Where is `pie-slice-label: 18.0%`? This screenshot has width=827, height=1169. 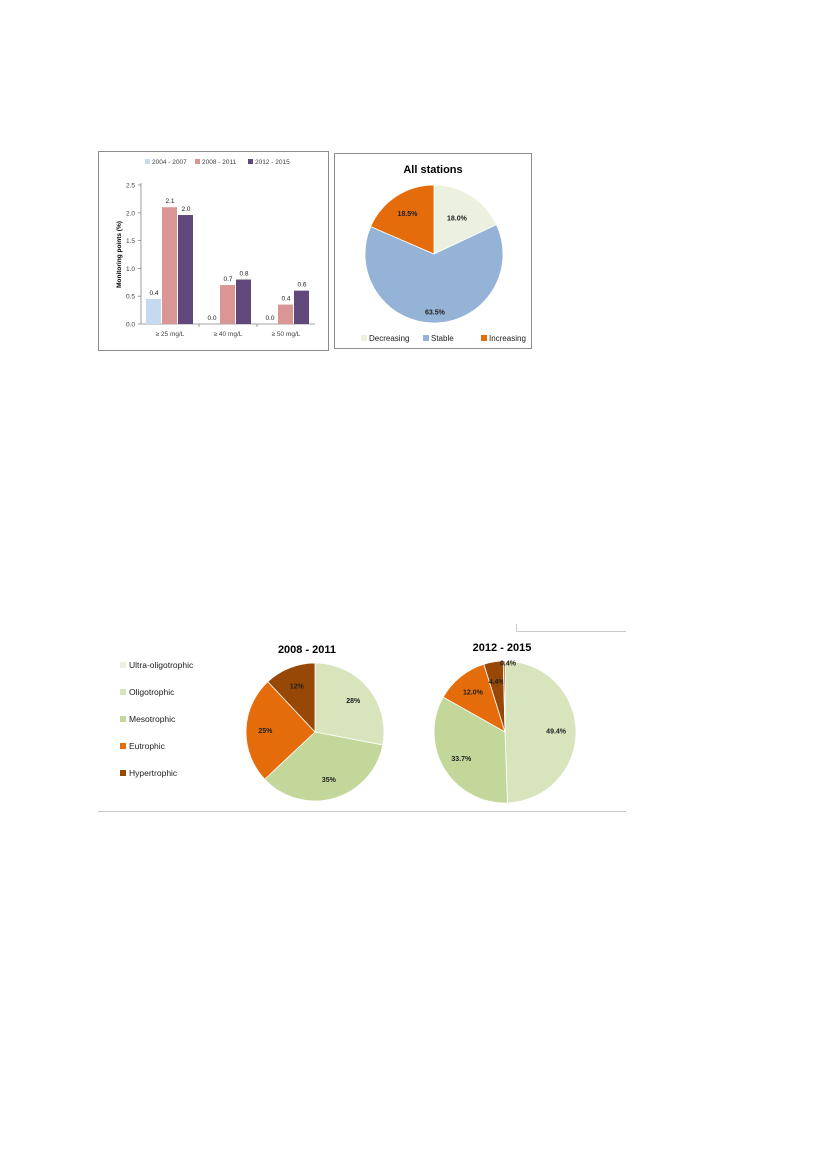 pie-slice-label: 18.0% is located at coordinates (457, 218).